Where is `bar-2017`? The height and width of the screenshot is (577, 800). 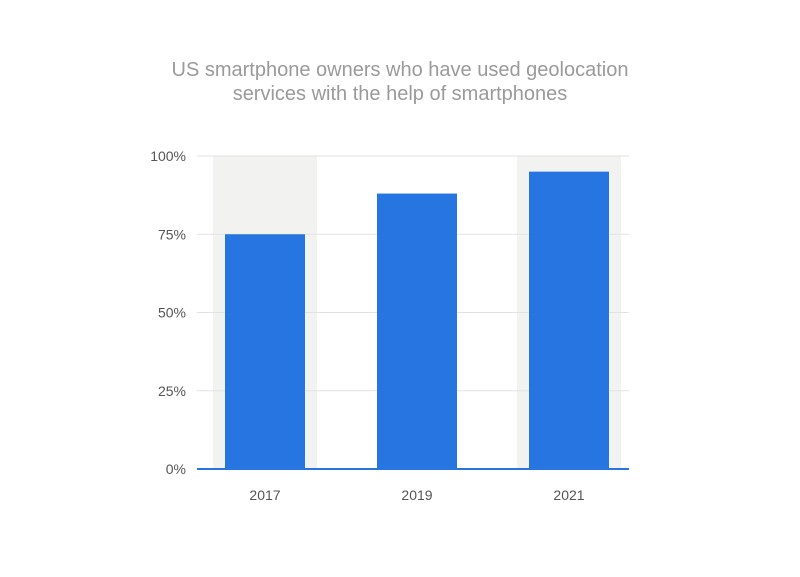 bar-2017 is located at coordinates (265, 351).